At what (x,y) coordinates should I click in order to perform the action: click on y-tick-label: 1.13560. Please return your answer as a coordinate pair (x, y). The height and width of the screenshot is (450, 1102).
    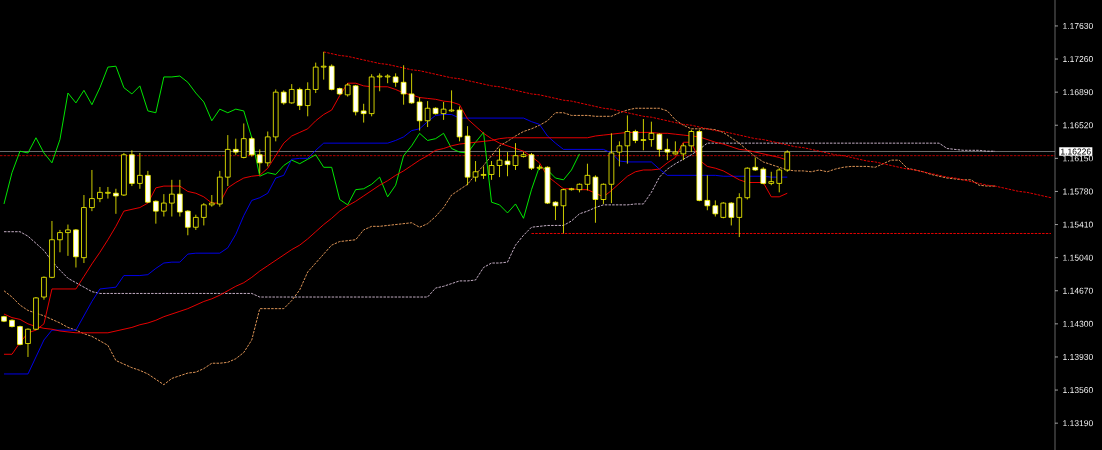
    Looking at the image, I should click on (1078, 390).